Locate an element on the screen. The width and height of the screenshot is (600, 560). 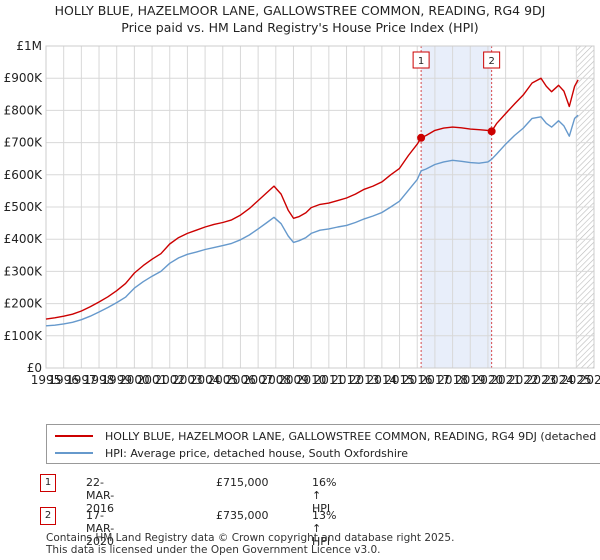
y-tick-label: £200K is located at coordinates (24, 304).